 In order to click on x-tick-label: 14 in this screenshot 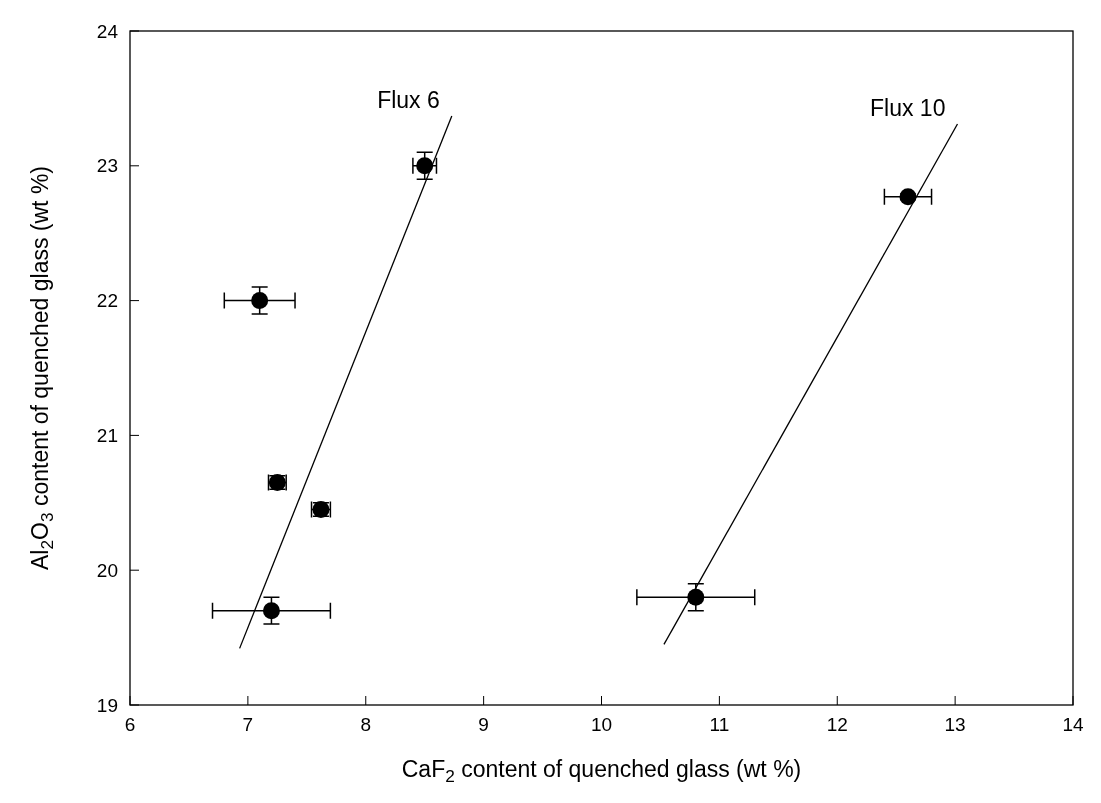, I will do `click(1073, 724)`.